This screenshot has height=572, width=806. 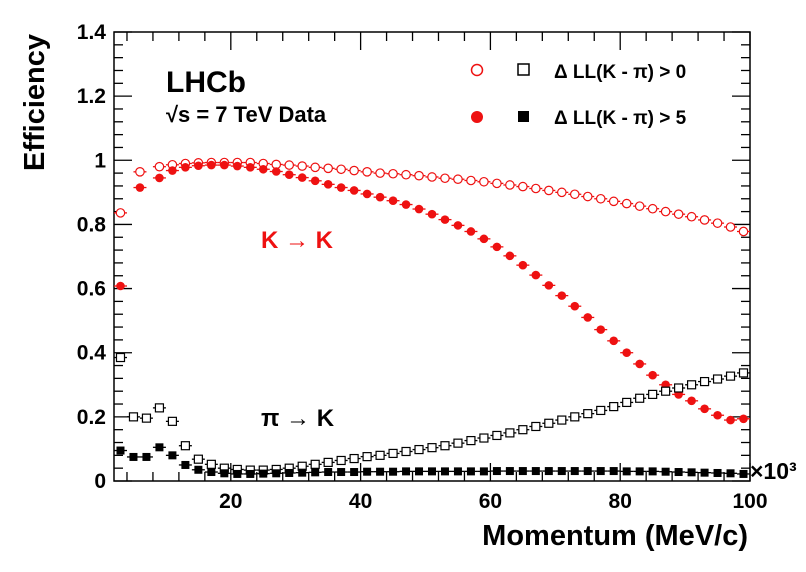 I want to click on sqrt-symbol: √, so click(x=172, y=114).